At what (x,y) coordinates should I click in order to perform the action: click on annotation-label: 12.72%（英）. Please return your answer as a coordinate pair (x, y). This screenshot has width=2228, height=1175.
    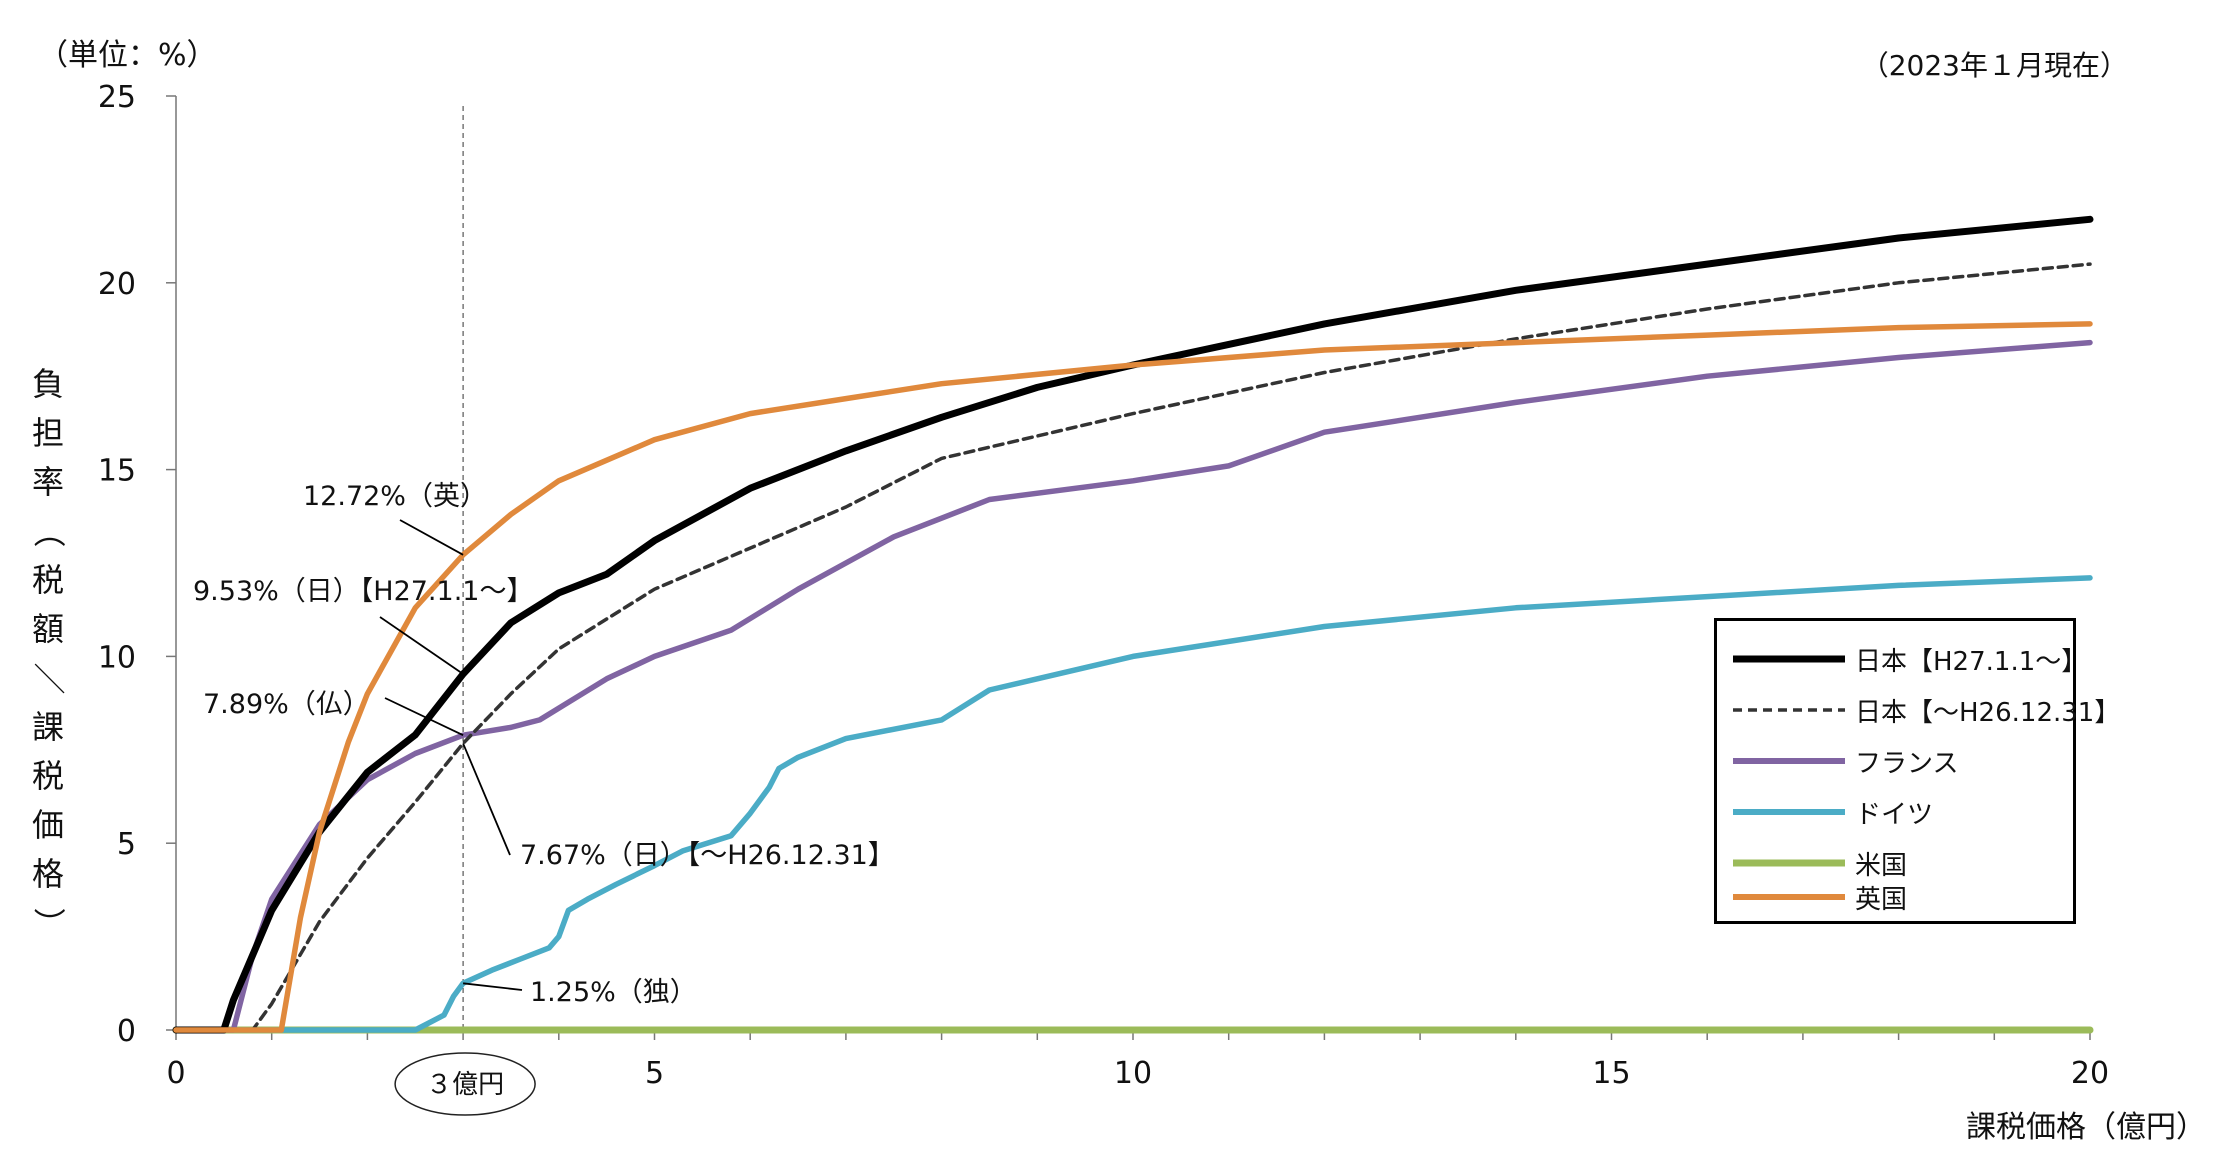
    Looking at the image, I should click on (395, 496).